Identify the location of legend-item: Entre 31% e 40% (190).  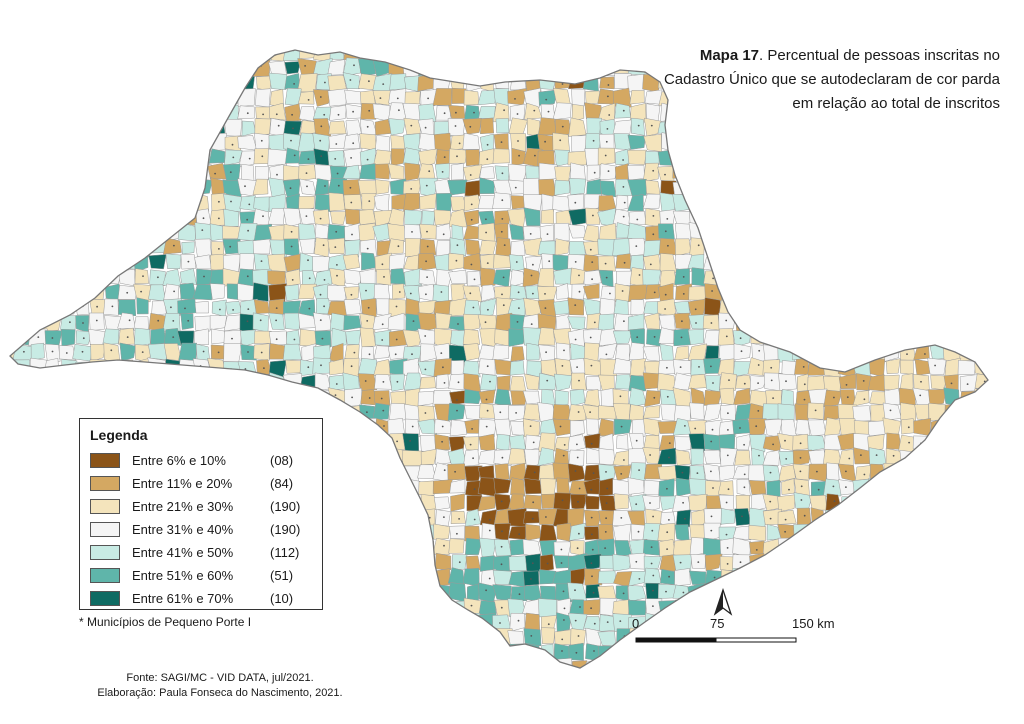
(201, 529).